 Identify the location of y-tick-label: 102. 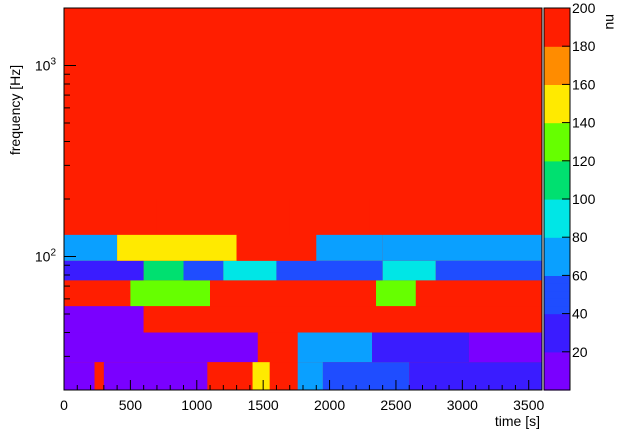
(46, 255).